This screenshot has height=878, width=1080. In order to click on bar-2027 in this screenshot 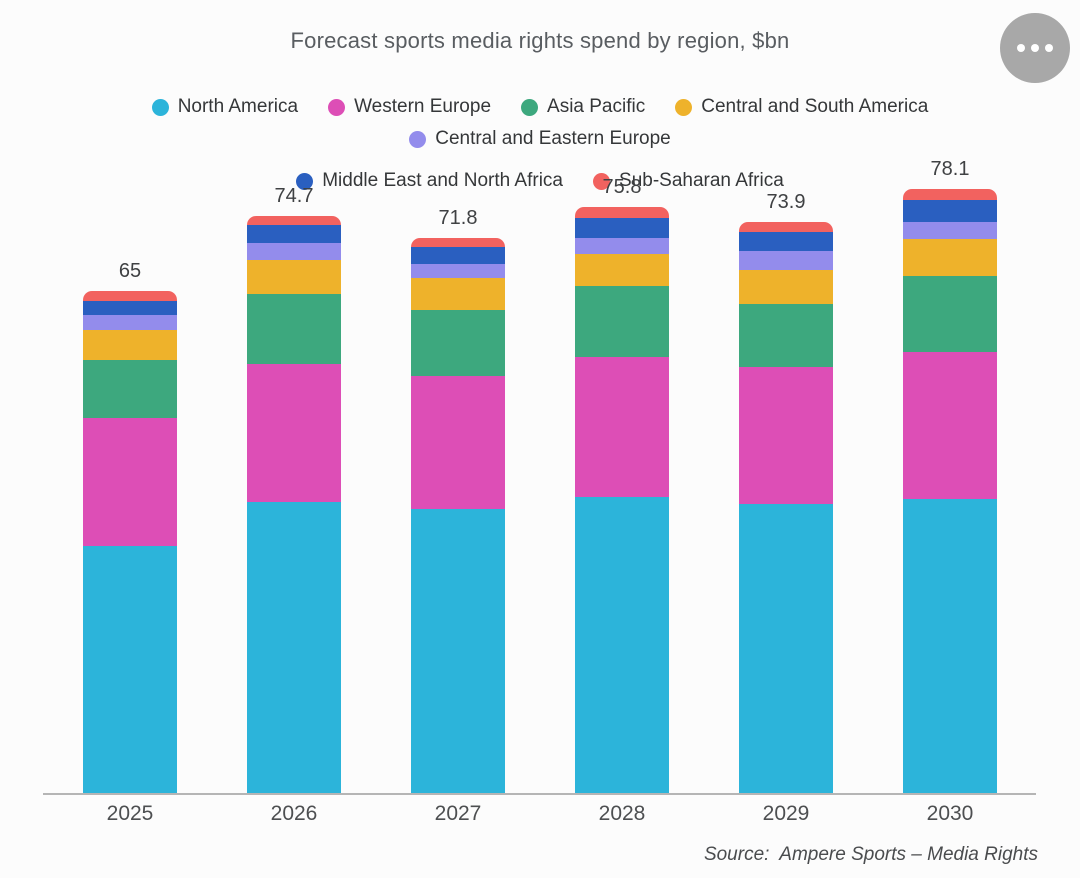, I will do `click(458, 515)`.